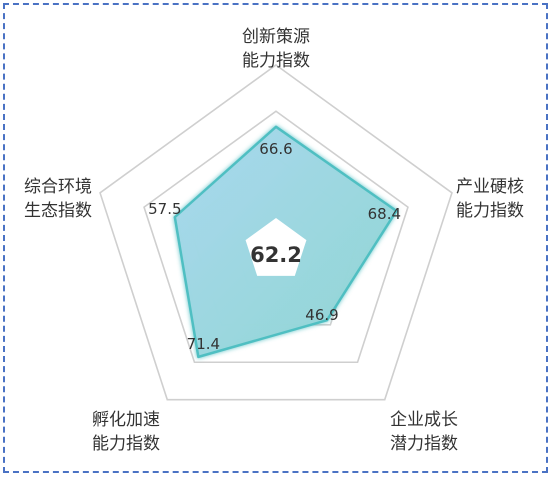  I want to click on center-pentagon, so click(276, 247).